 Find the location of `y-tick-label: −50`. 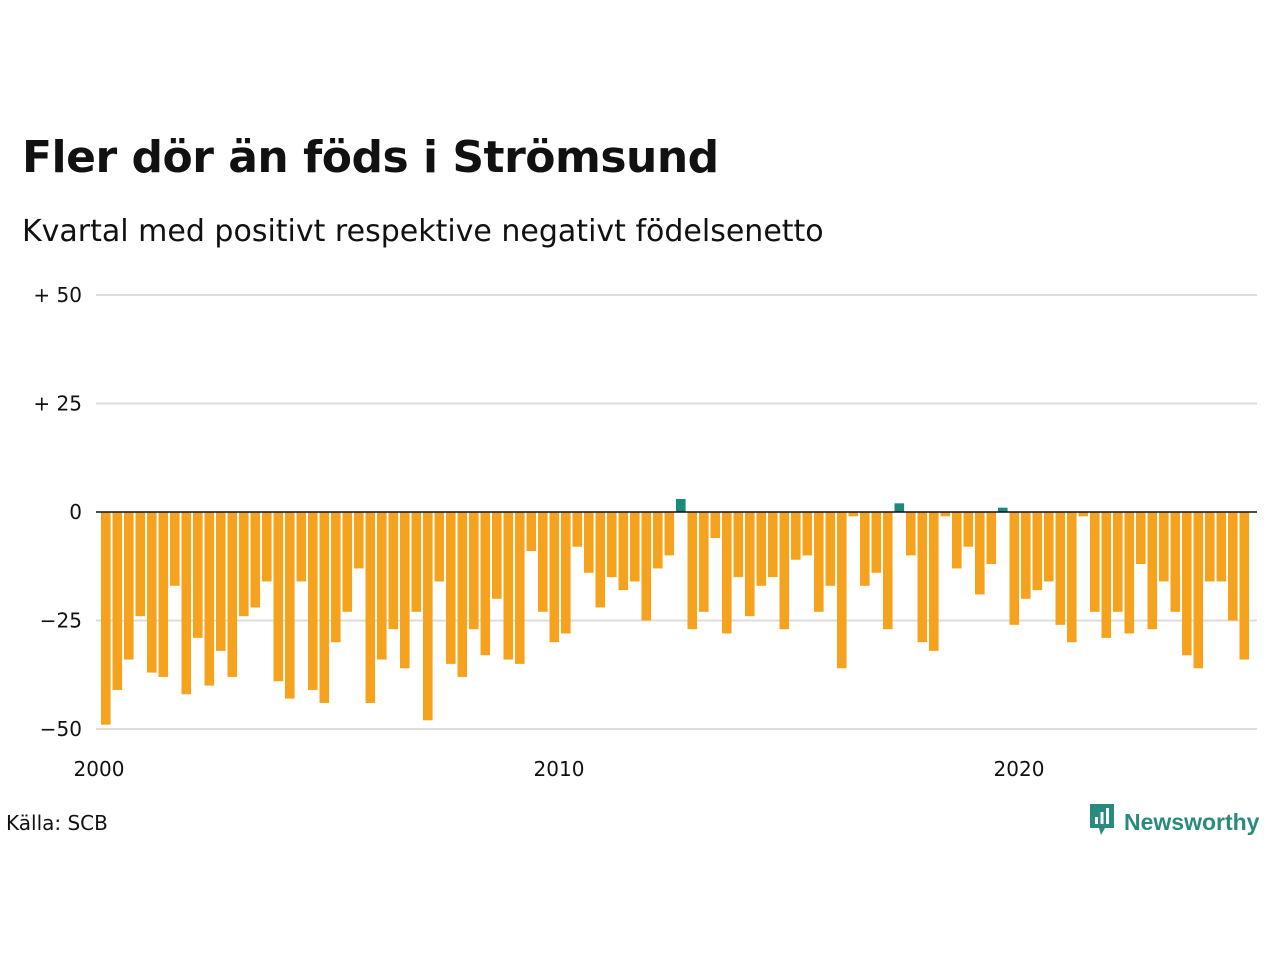

y-tick-label: −50 is located at coordinates (61, 729).